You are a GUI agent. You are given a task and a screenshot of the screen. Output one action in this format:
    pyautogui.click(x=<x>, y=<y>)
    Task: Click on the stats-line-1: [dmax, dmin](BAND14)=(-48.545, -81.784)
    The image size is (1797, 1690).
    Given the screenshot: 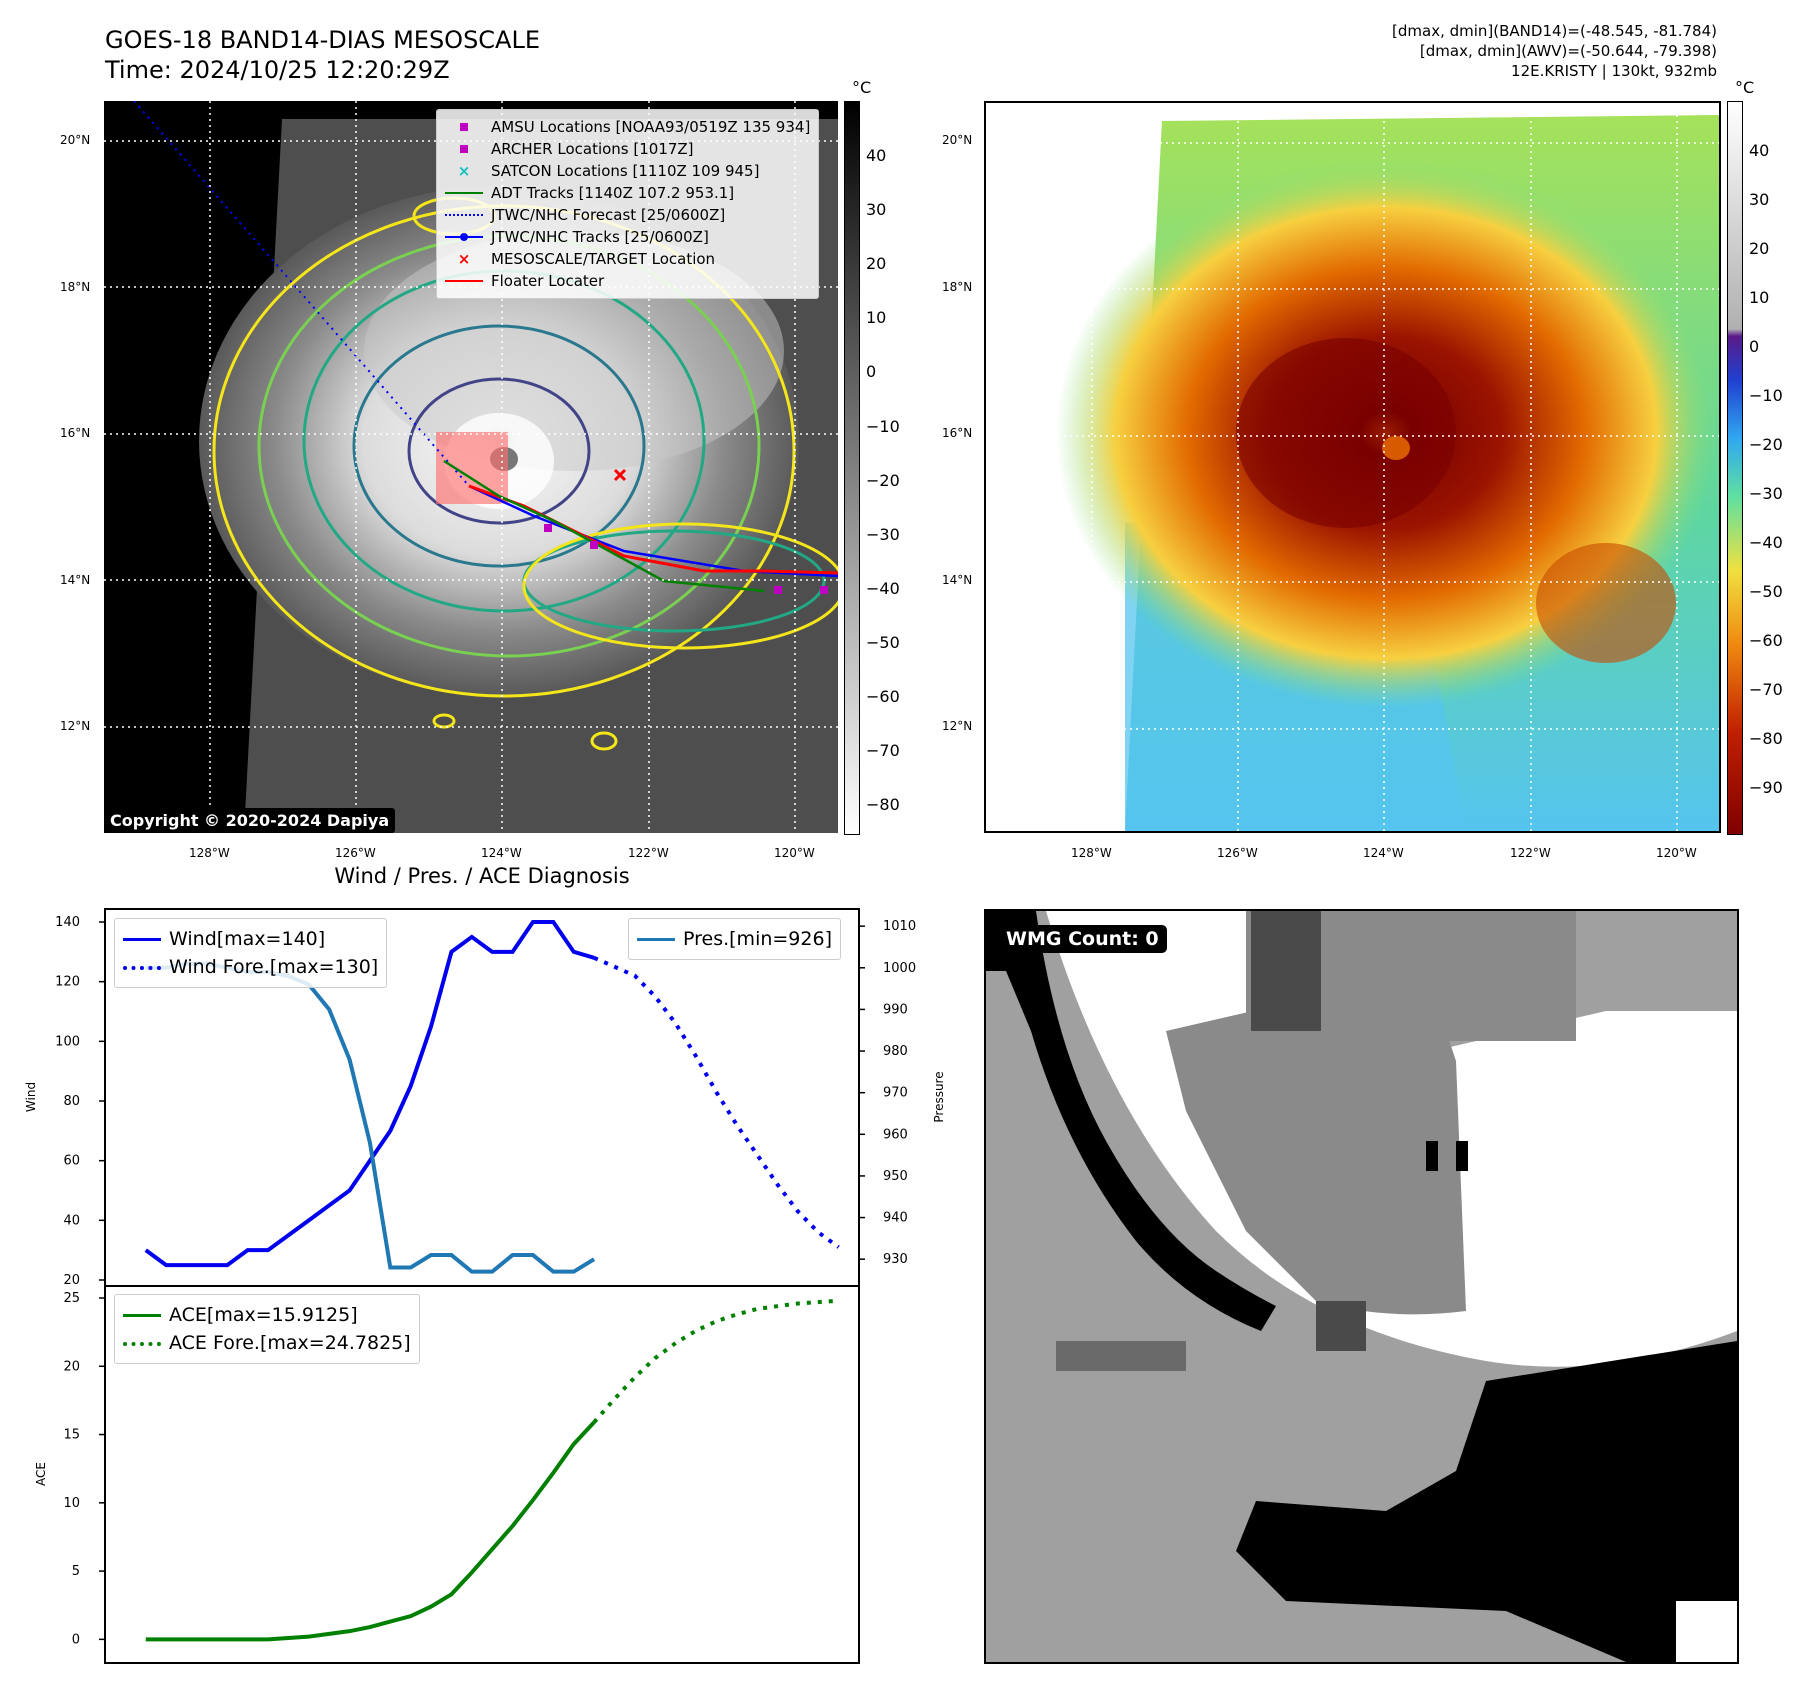 What is the action you would take?
    pyautogui.click(x=1554, y=31)
    